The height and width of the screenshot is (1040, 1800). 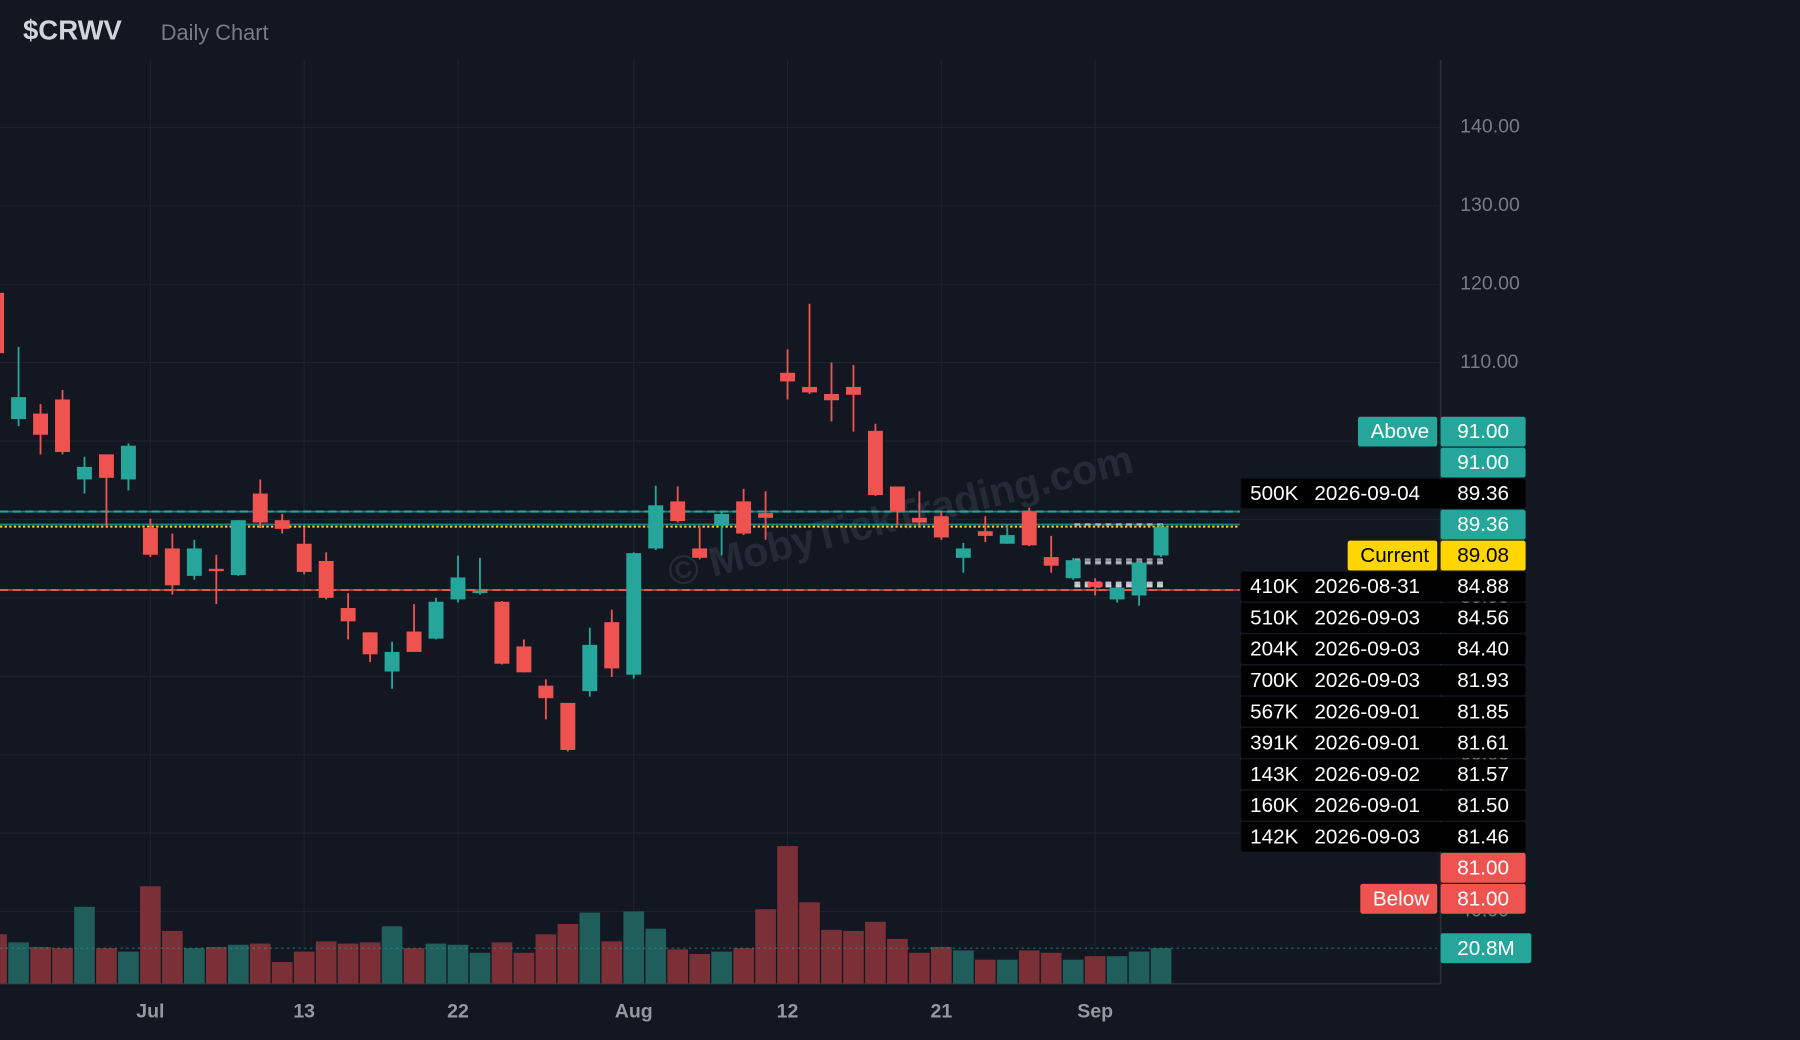 What do you see at coordinates (1274, 805) in the screenshot?
I see `order-size: 160K` at bounding box center [1274, 805].